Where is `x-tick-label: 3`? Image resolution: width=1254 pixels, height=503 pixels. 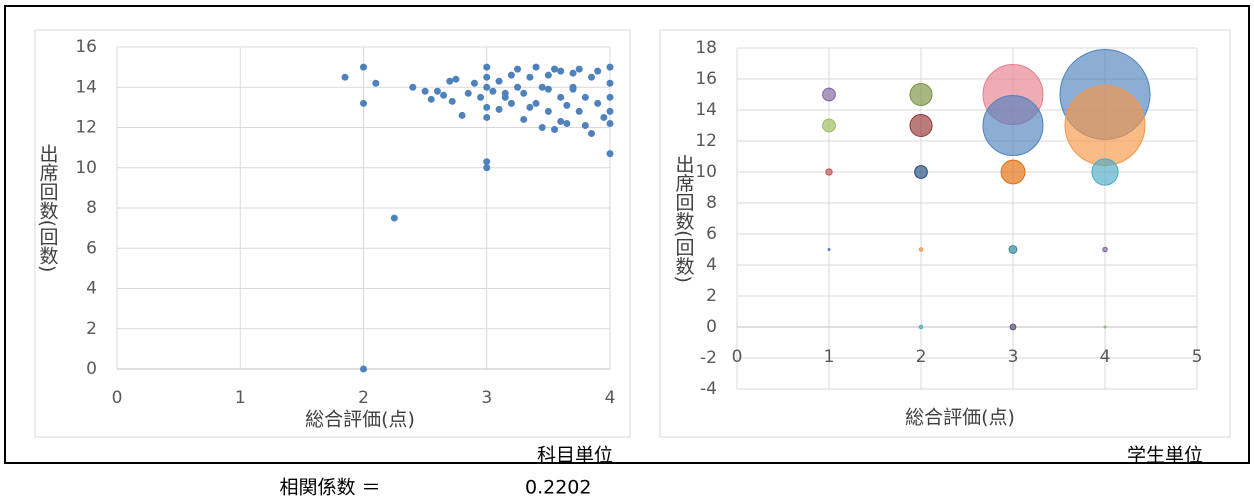 x-tick-label: 3 is located at coordinates (486, 398).